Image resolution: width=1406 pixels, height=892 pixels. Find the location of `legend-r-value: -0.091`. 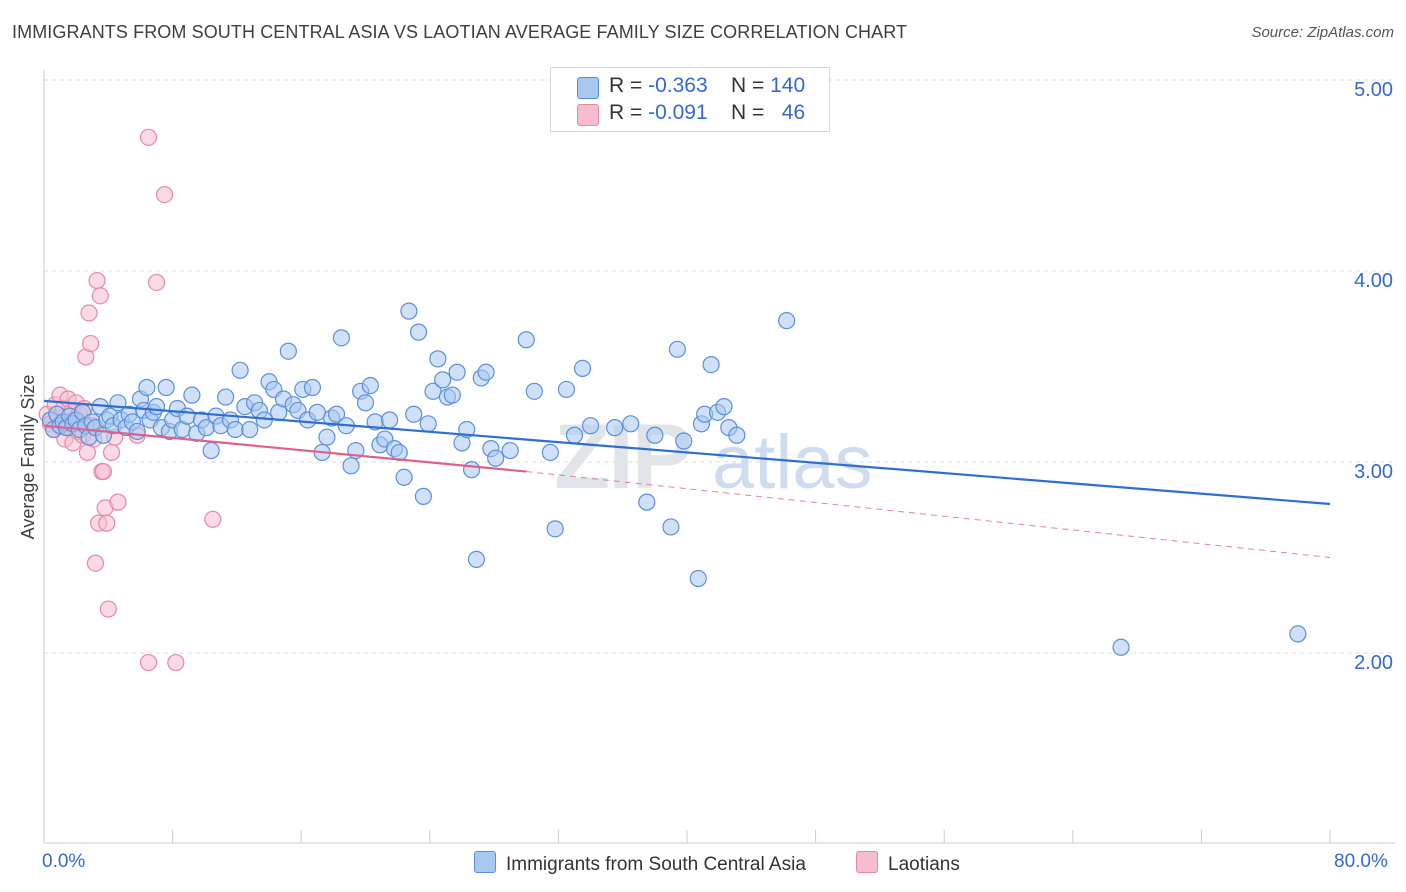

legend-r-value: -0.091 is located at coordinates (678, 112).